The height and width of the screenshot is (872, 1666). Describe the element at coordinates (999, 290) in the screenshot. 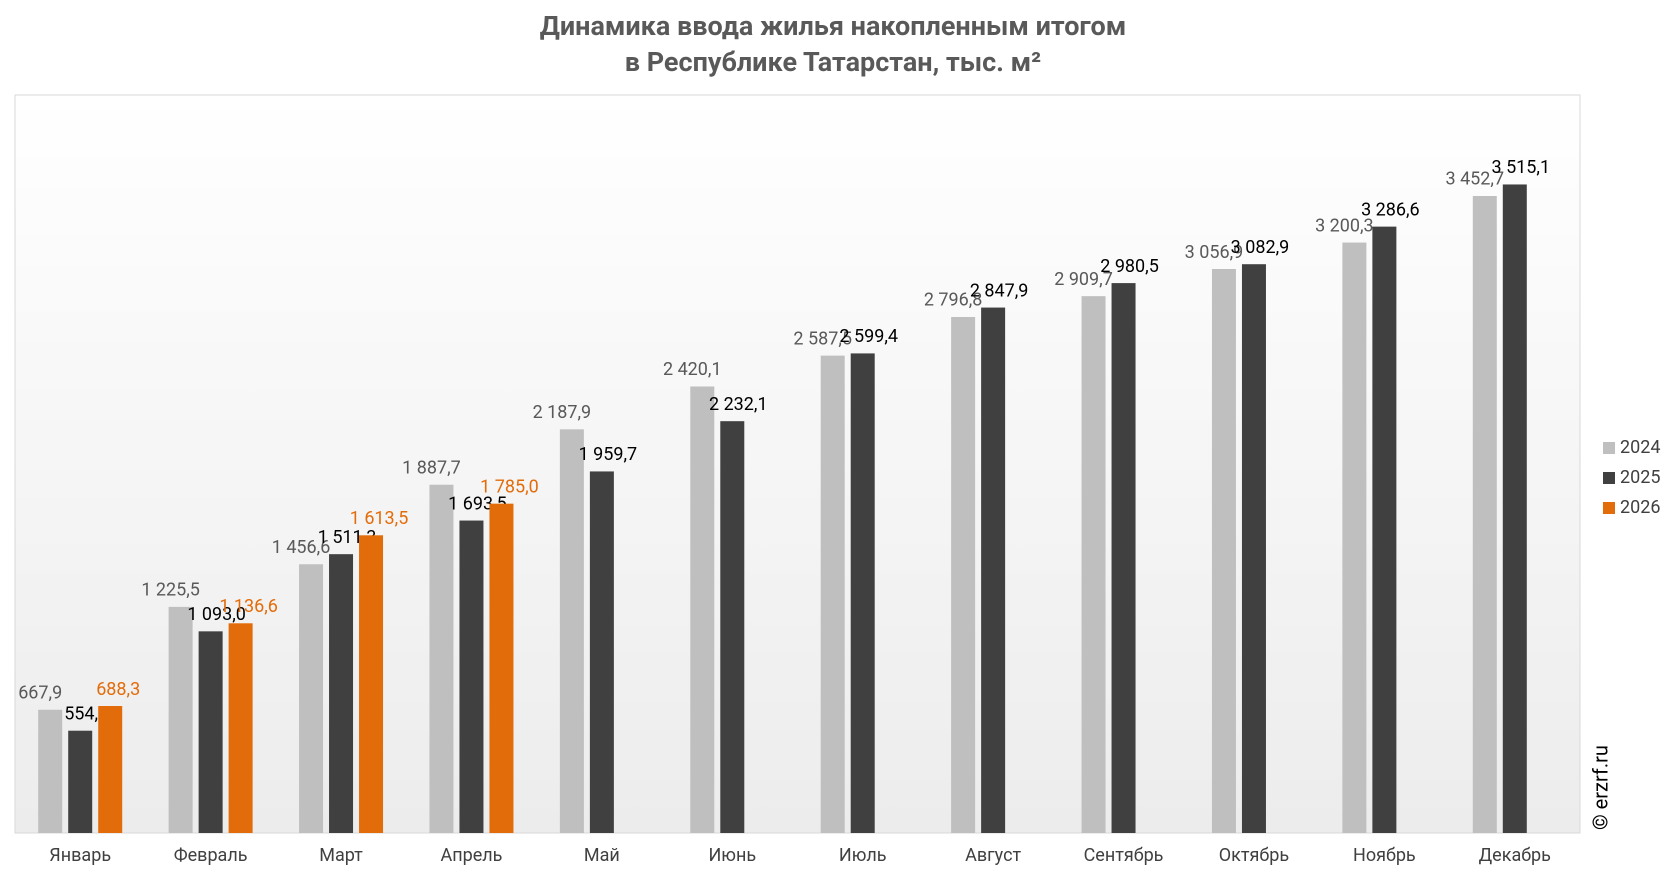

I see `data-label: 2 847,9` at that location.